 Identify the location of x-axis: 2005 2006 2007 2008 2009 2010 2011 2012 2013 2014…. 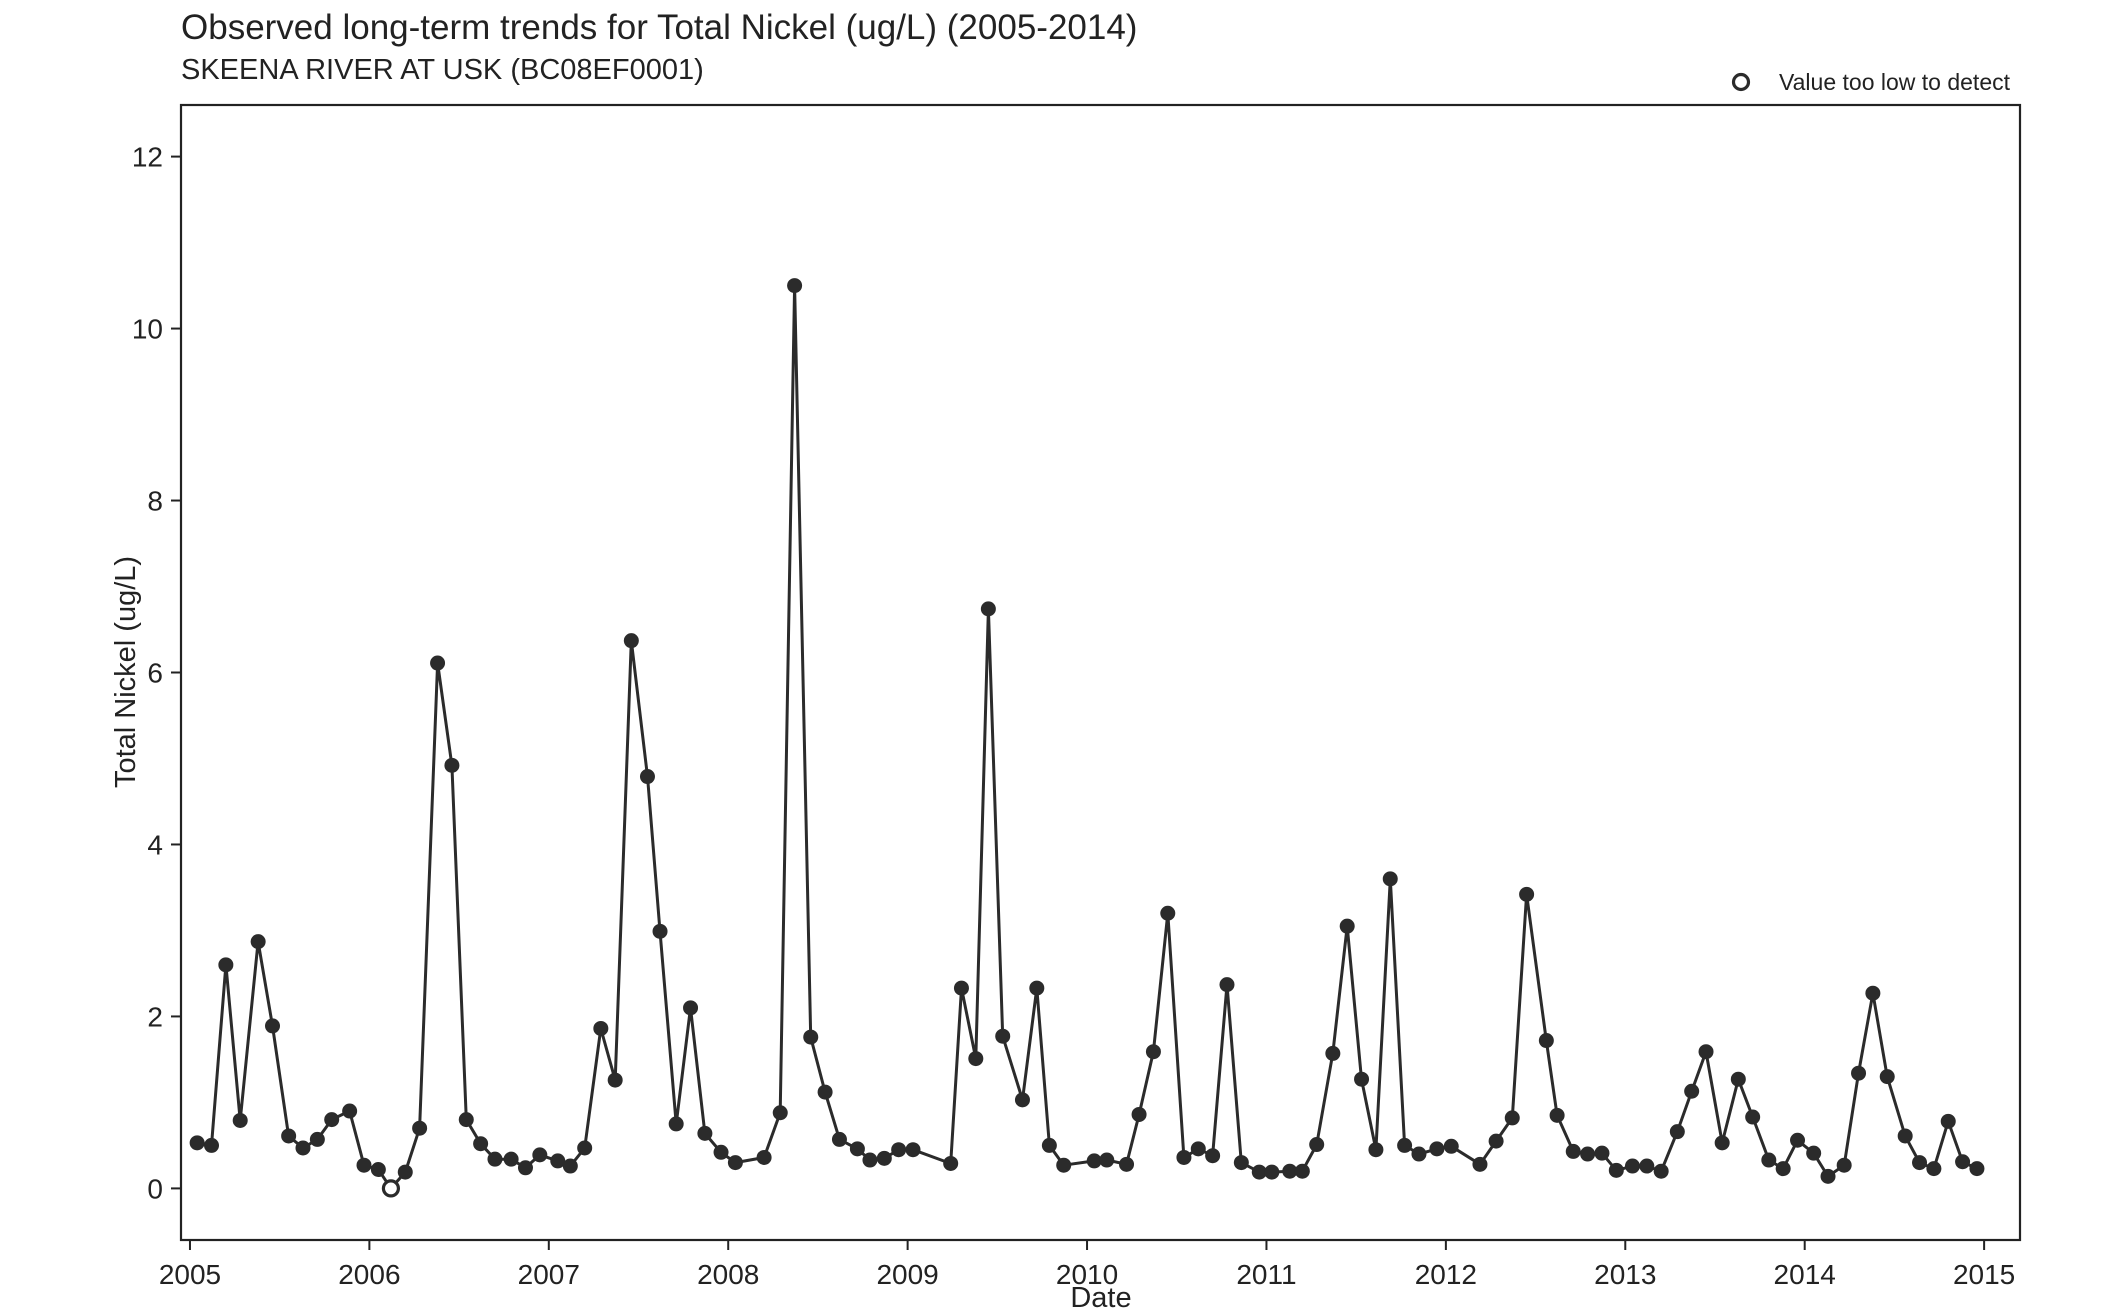
(1087, 1265).